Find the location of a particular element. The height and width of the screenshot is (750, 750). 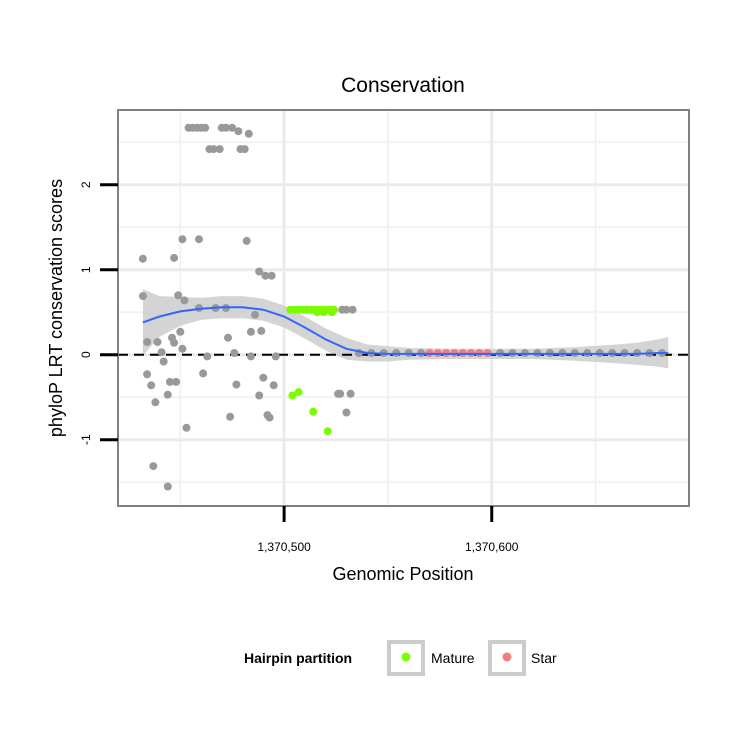

y-axis-title: phyloP LRT conservation scores is located at coordinates (56, 308).